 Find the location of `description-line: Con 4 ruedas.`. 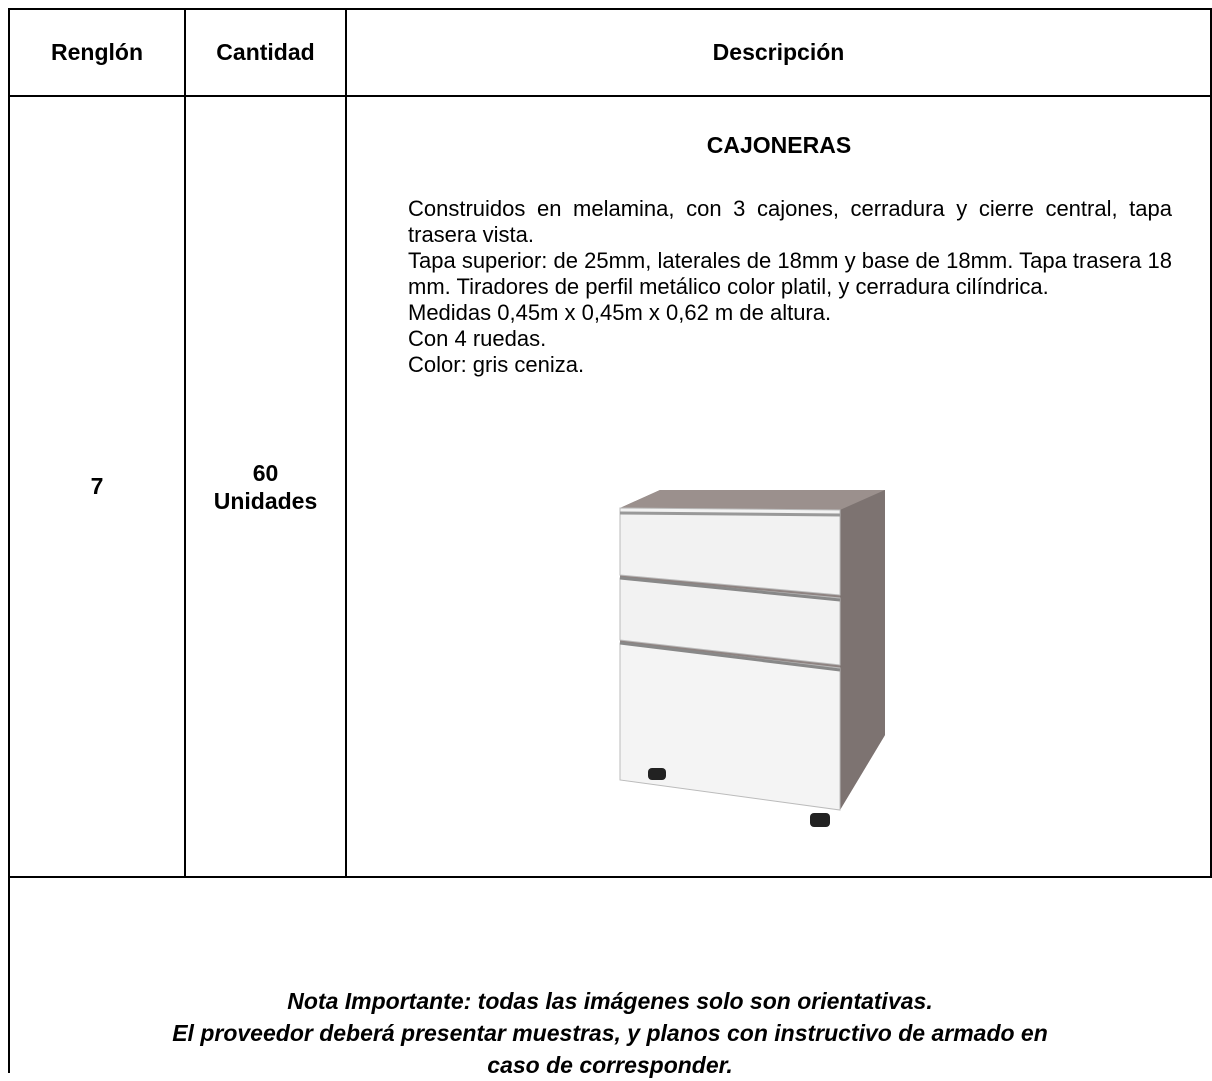

description-line: Con 4 ruedas. is located at coordinates (477, 338).